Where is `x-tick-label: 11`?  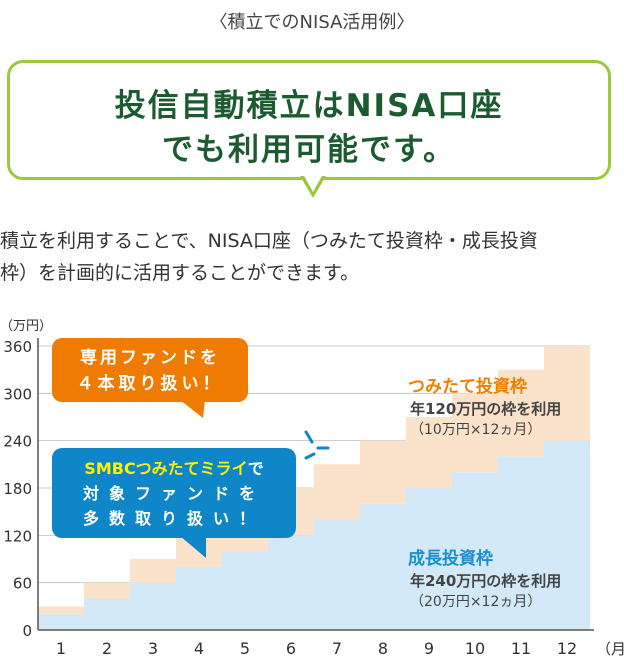
x-tick-label: 11 is located at coordinates (521, 648).